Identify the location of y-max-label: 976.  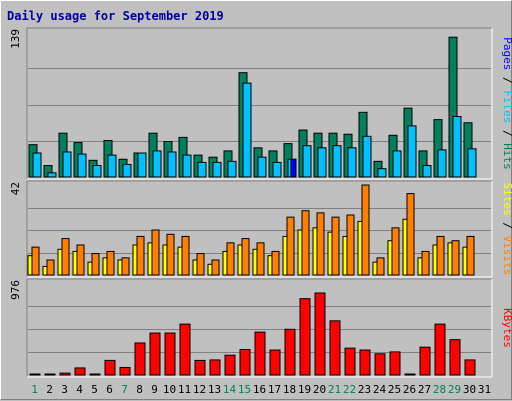
(15, 290).